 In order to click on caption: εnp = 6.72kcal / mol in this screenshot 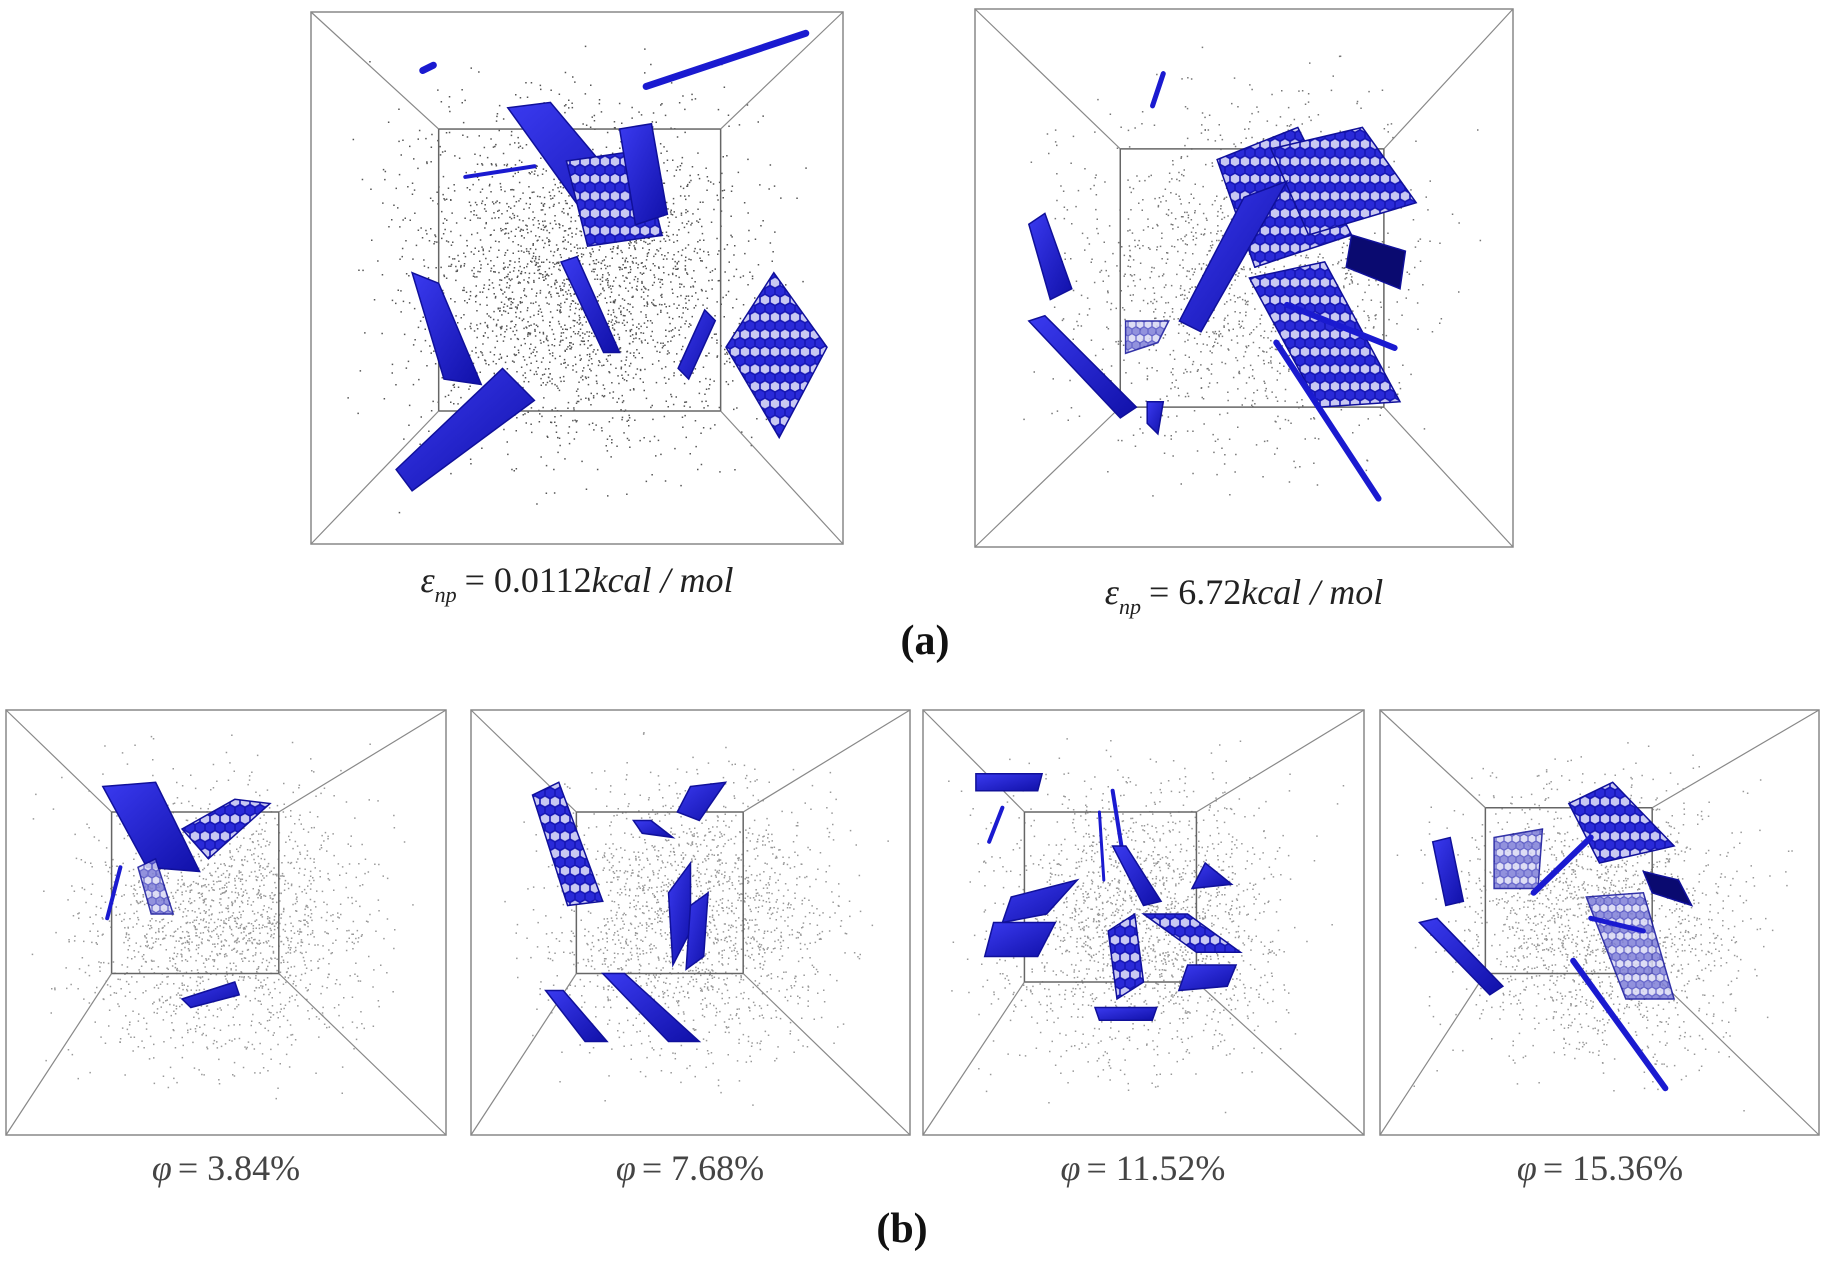, I will do `click(1244, 595)`.